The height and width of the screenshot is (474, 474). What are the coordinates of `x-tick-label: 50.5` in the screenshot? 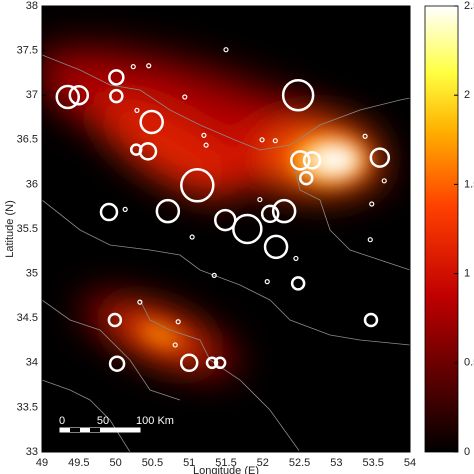 It's located at (152, 463).